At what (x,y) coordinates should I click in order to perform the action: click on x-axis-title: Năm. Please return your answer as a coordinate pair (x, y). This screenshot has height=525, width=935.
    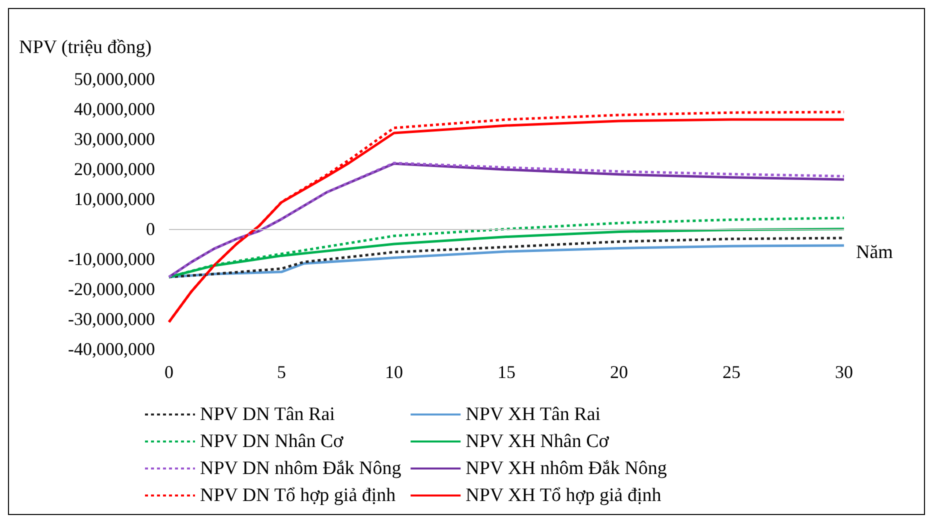
    Looking at the image, I should click on (875, 252).